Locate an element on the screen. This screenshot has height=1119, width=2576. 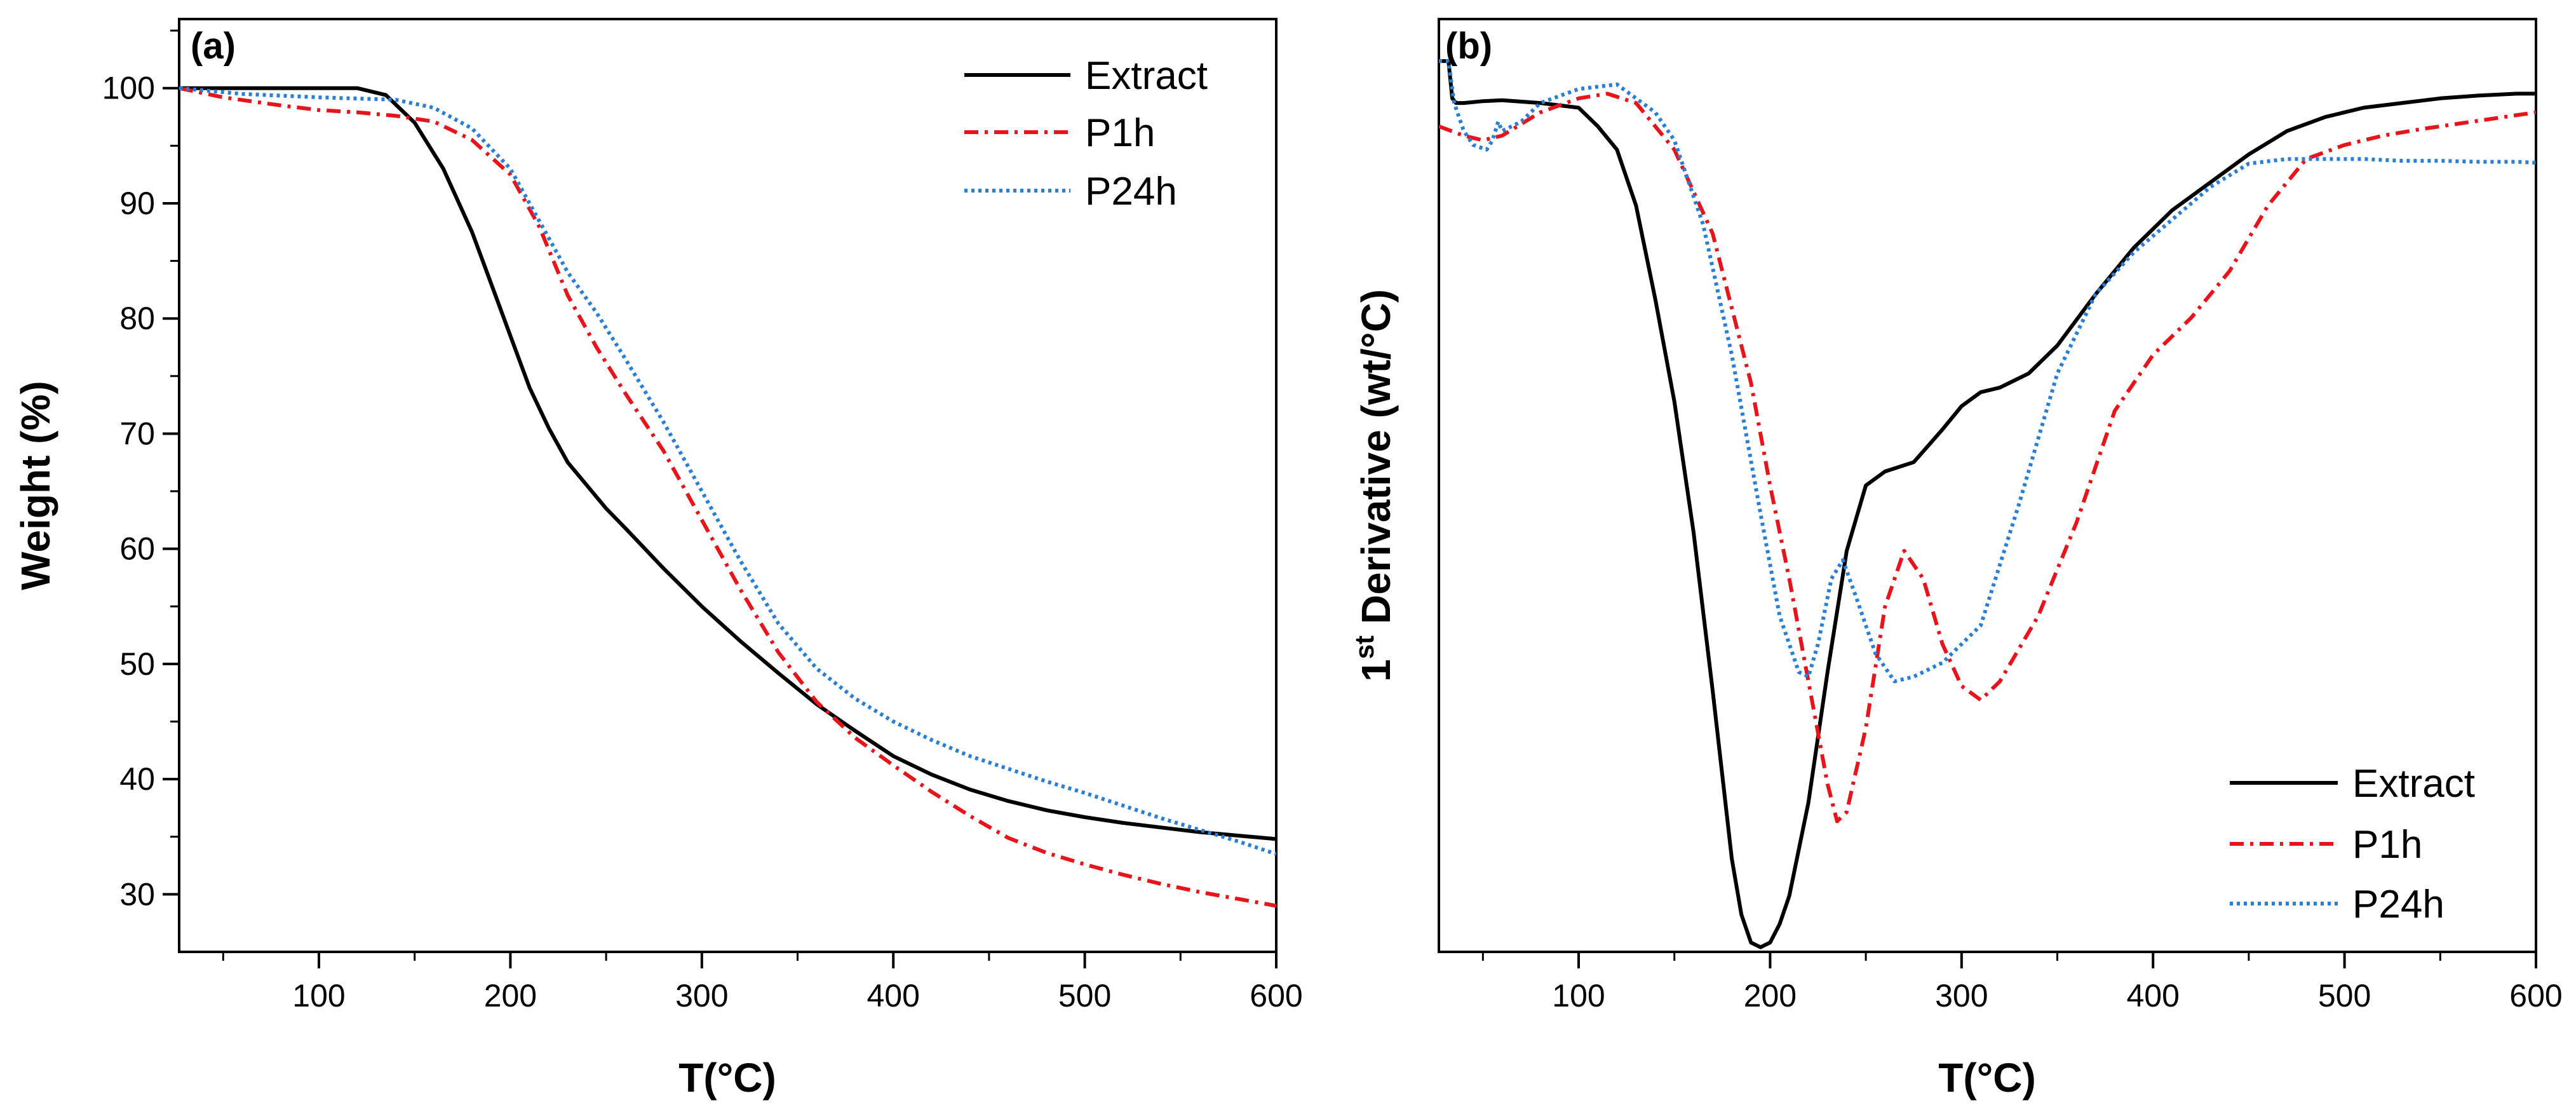
legend-label-p24h-b: P24h is located at coordinates (2398, 904).